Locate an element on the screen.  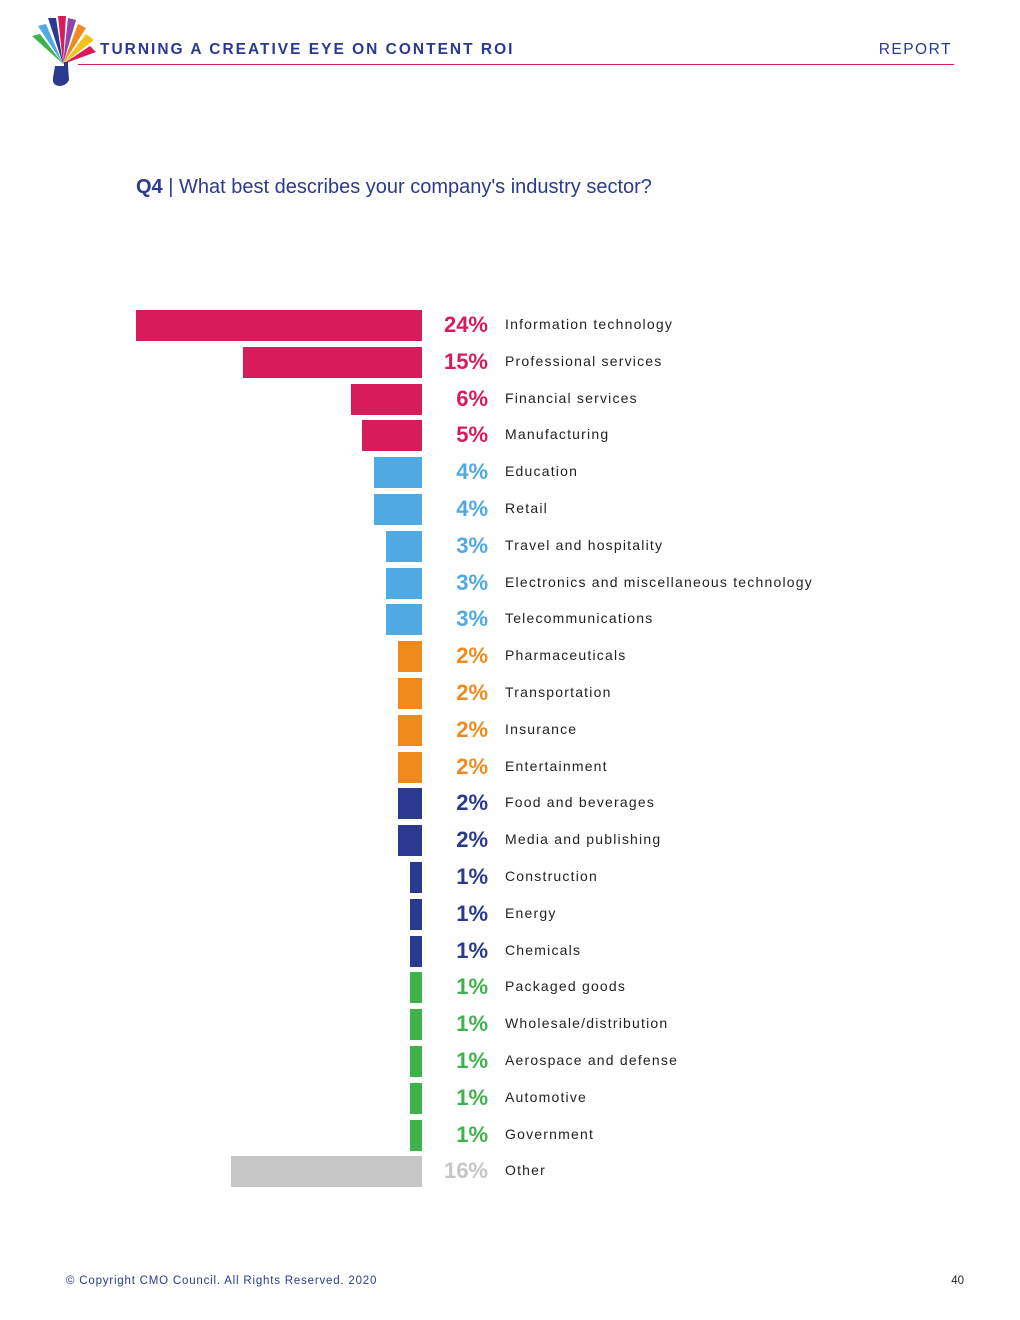
category-label: Travel and hospitality is located at coordinates (584, 544).